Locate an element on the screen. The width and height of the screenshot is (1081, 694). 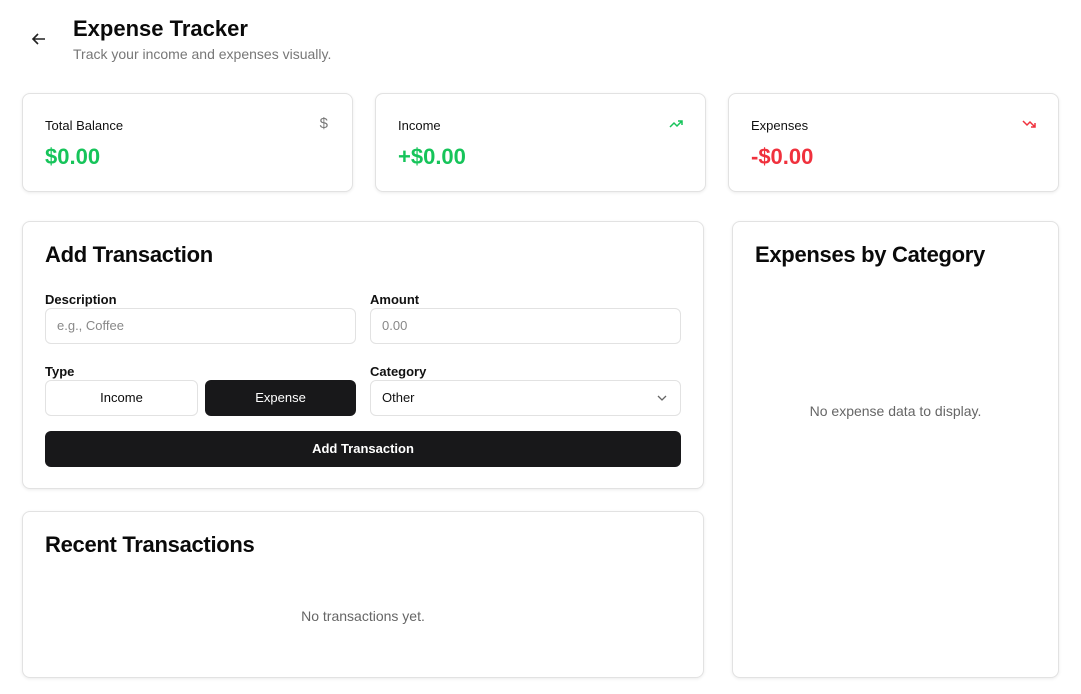
stat-label: Total Balance is located at coordinates (84, 125).